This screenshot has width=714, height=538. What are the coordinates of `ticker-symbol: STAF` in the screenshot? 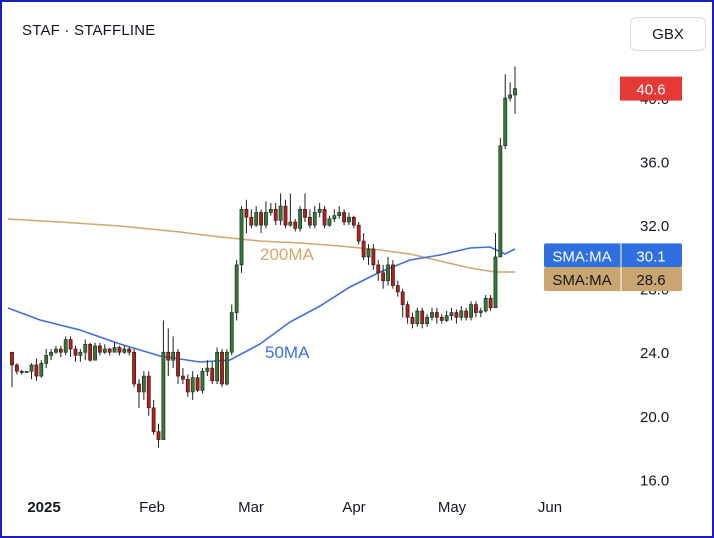 It's located at (41, 30).